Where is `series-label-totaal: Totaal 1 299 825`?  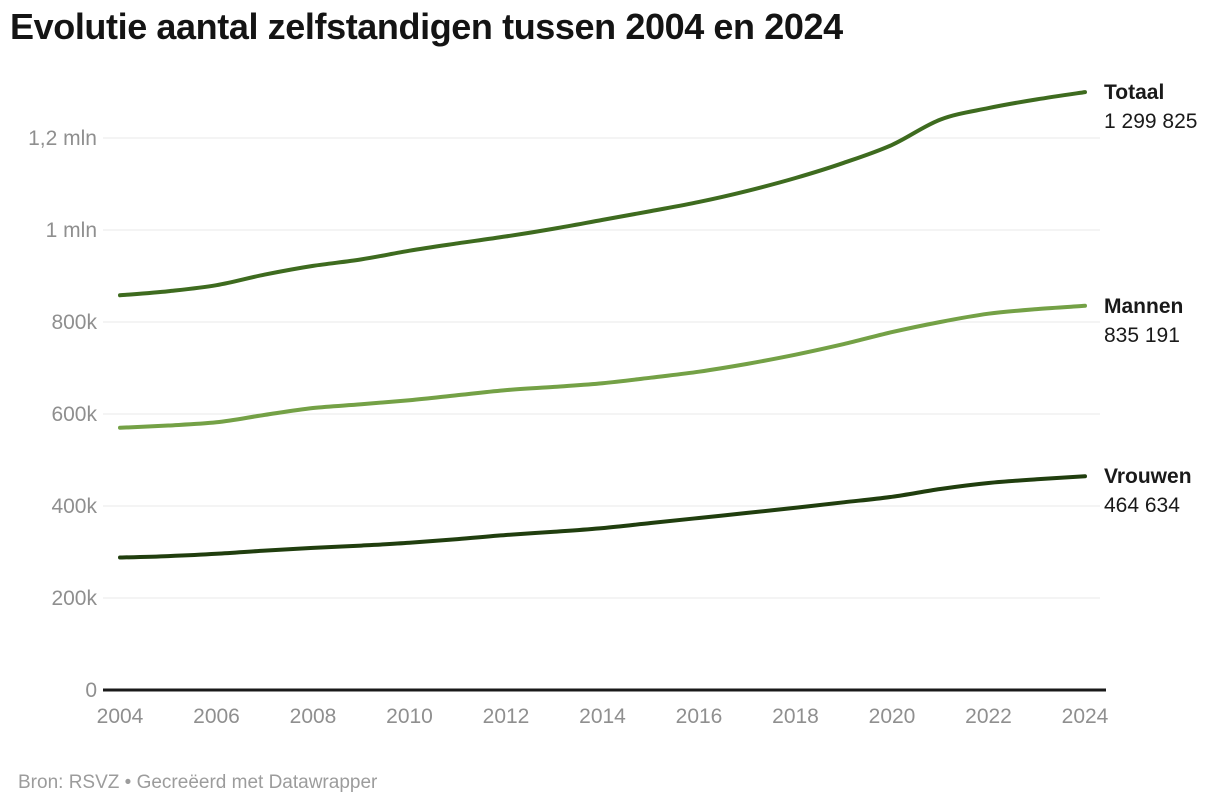 series-label-totaal: Totaal 1 299 825 is located at coordinates (1160, 107).